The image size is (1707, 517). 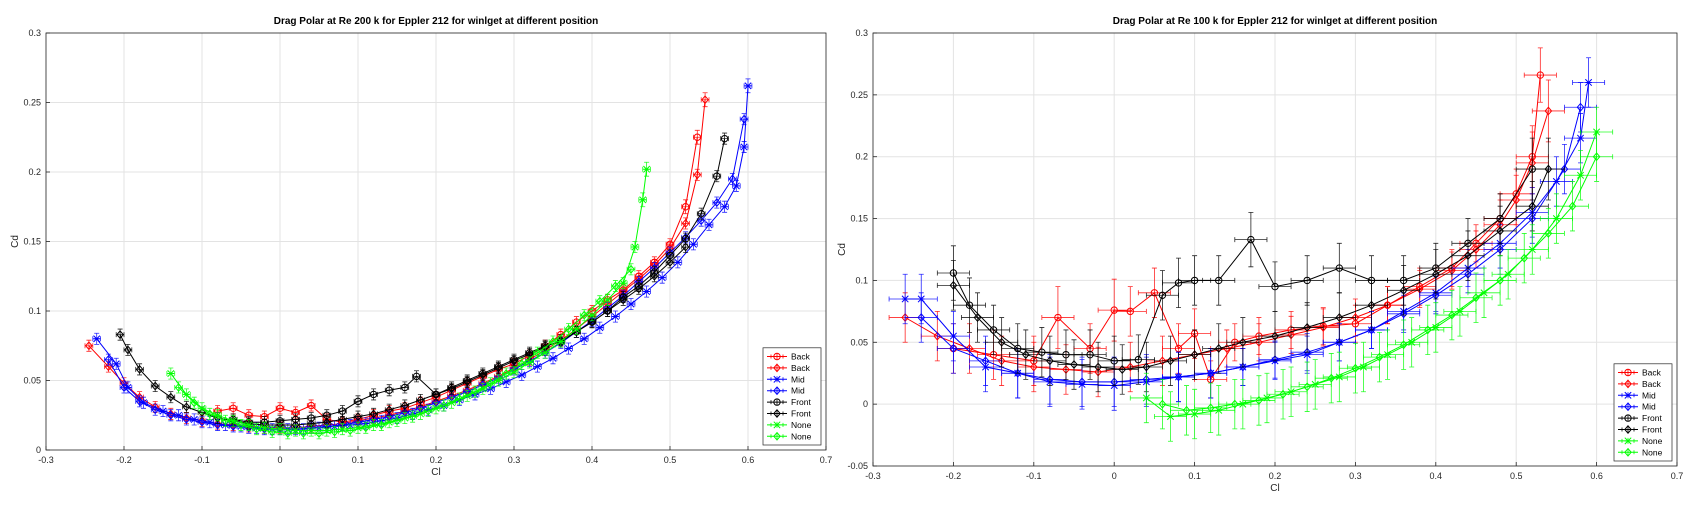 I want to click on legend-item: Back, so click(x=789, y=357).